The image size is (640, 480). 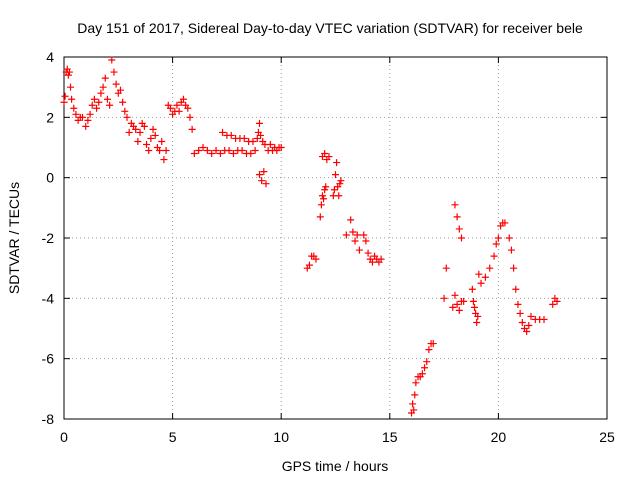 I want to click on x-tick-label: 5, so click(x=173, y=437).